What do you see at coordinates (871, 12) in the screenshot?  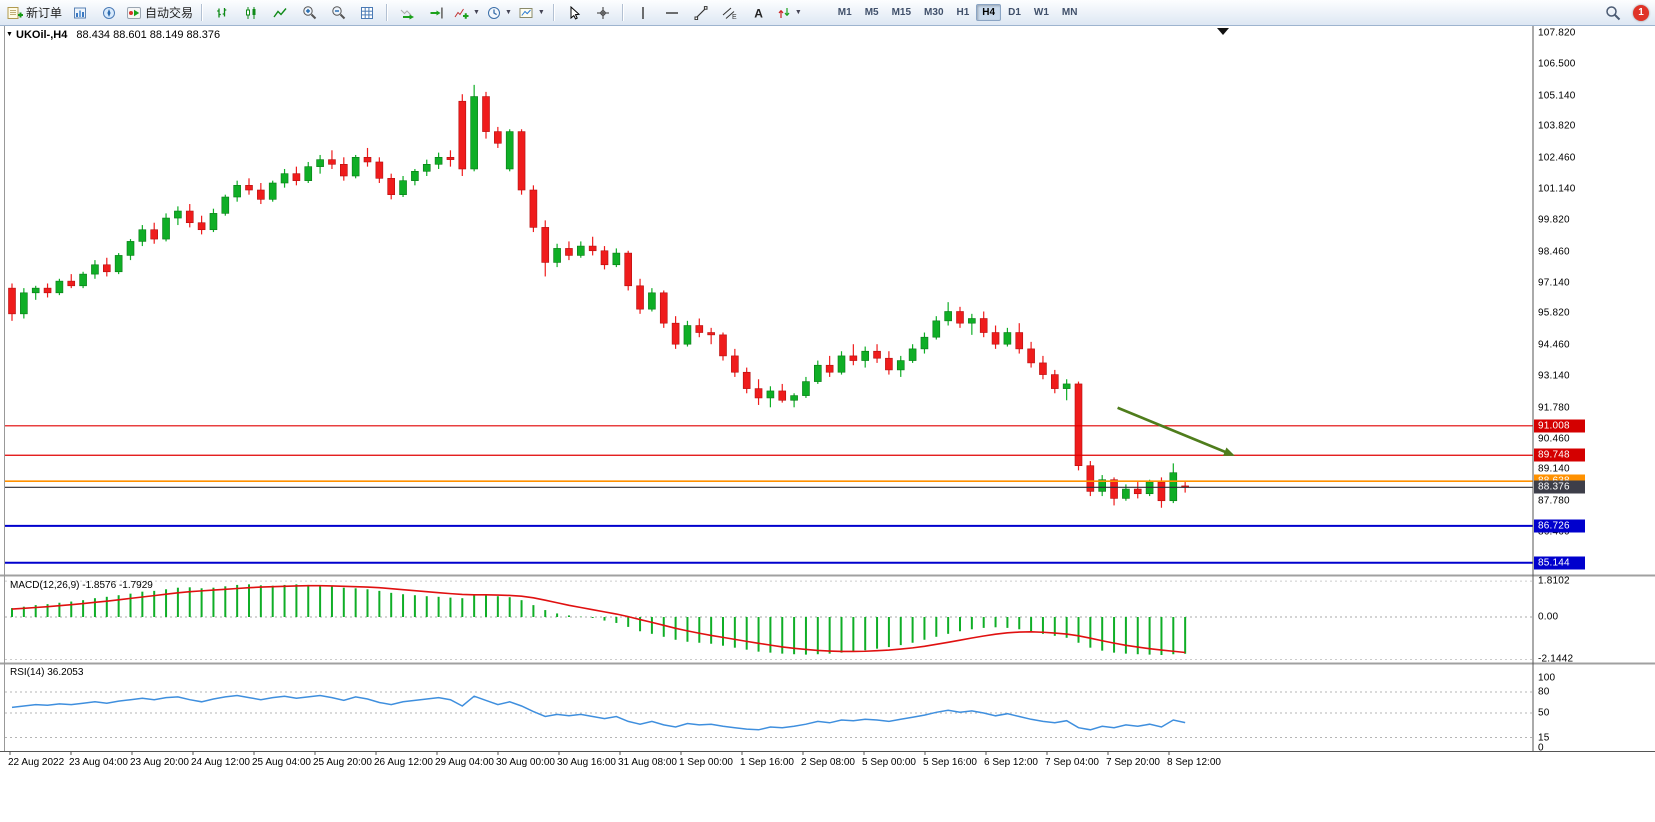 I see `timeframe-button-M5: M5` at bounding box center [871, 12].